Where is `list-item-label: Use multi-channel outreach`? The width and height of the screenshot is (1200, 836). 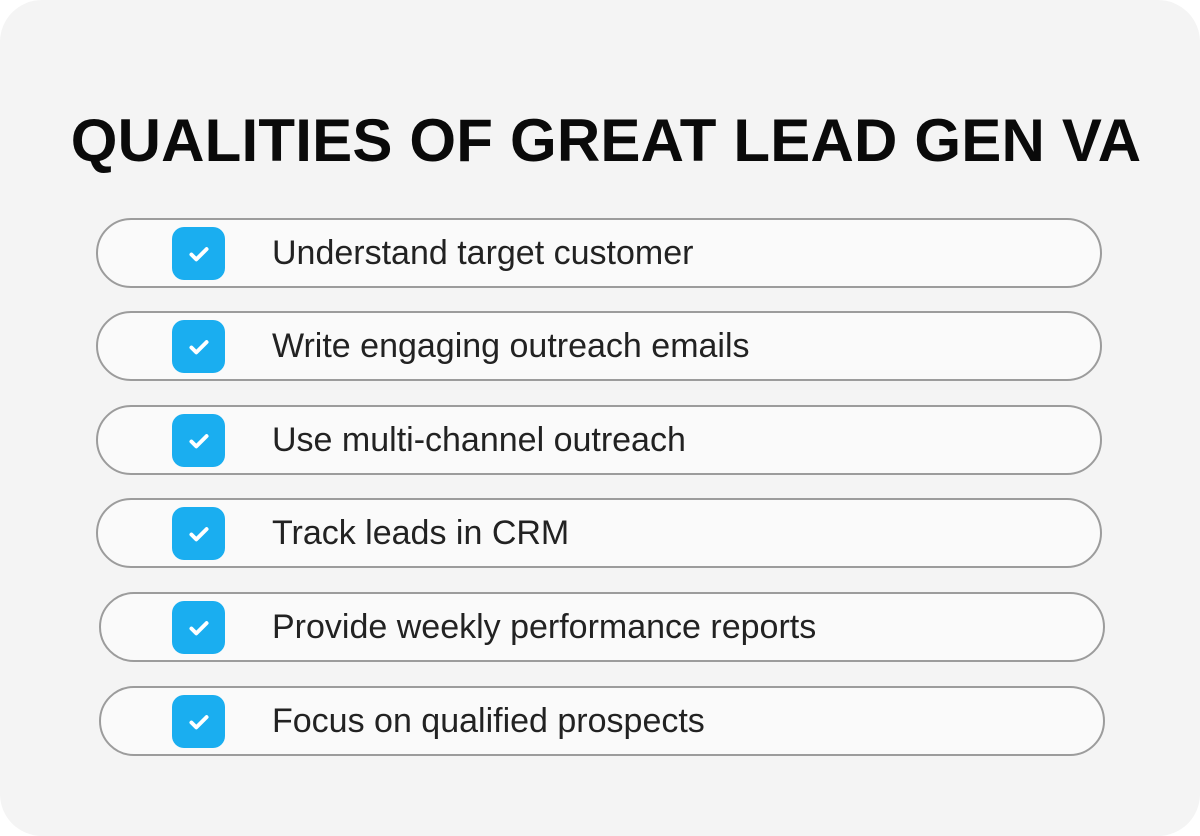 list-item-label: Use multi-channel outreach is located at coordinates (479, 440).